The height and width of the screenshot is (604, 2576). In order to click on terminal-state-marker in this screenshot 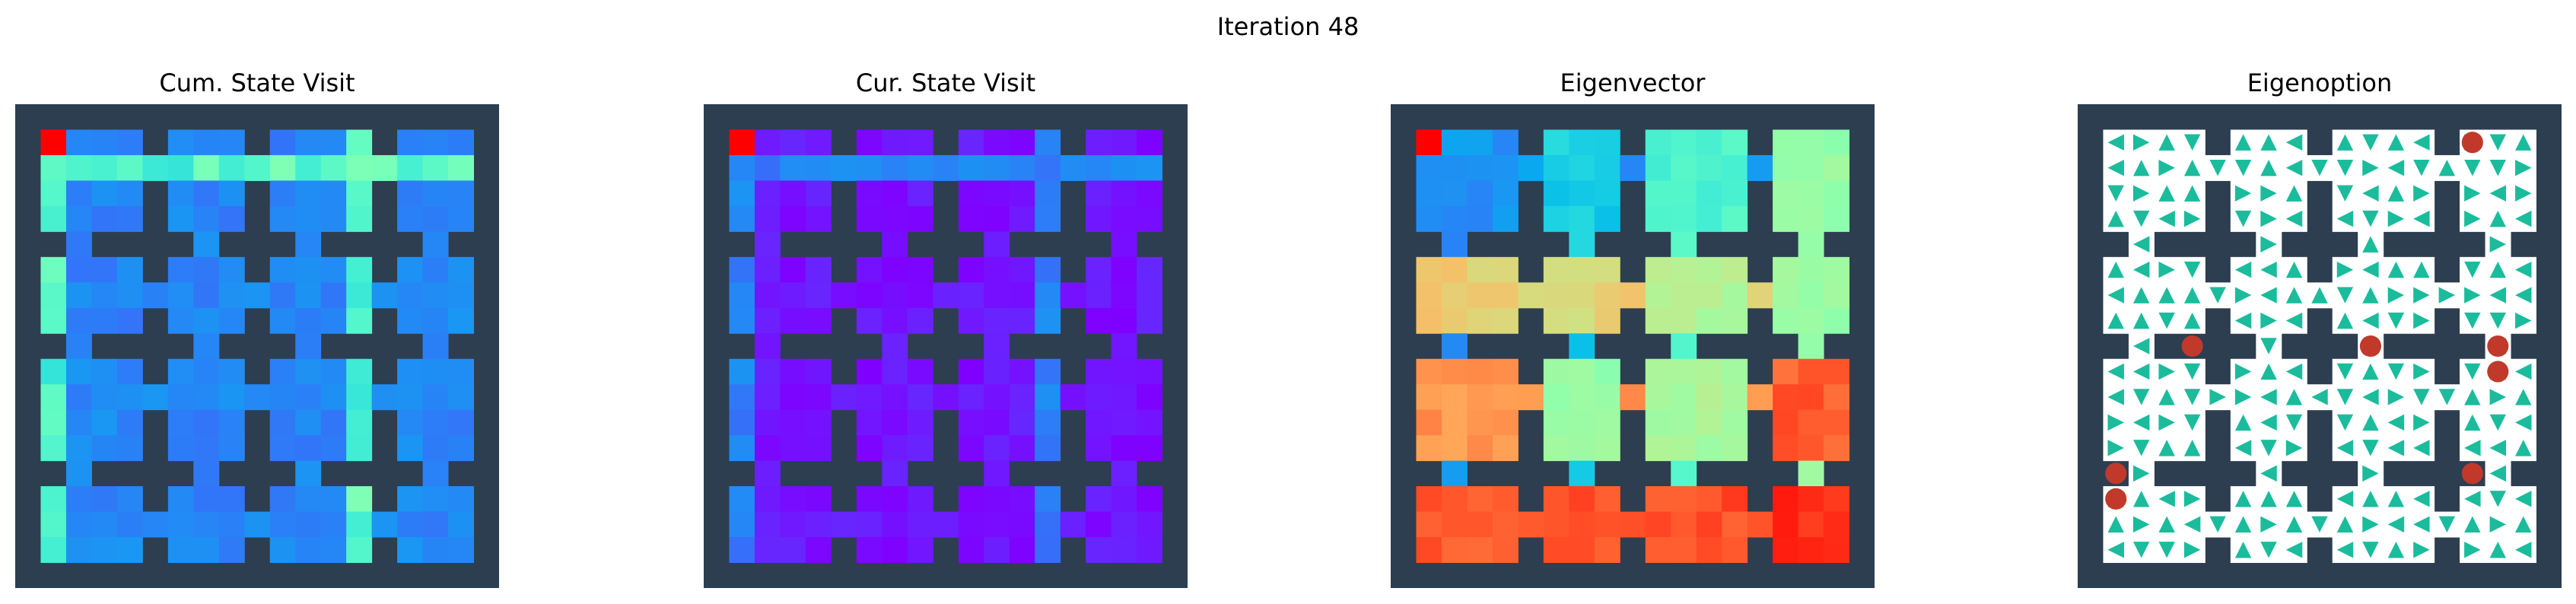, I will do `click(2116, 473)`.